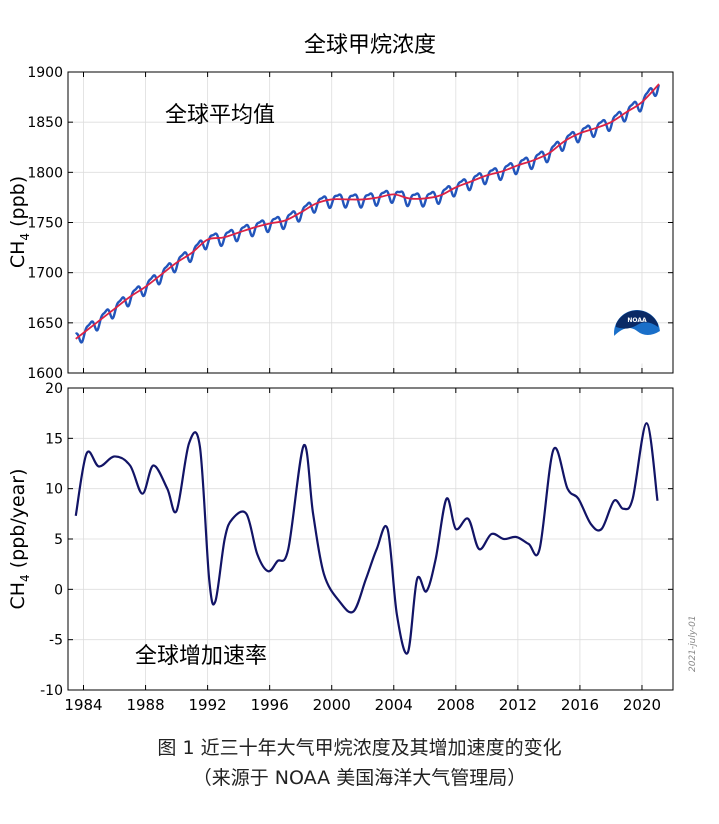 Image resolution: width=719 pixels, height=824 pixels. I want to click on y-tick-label: 1800, so click(45, 173).